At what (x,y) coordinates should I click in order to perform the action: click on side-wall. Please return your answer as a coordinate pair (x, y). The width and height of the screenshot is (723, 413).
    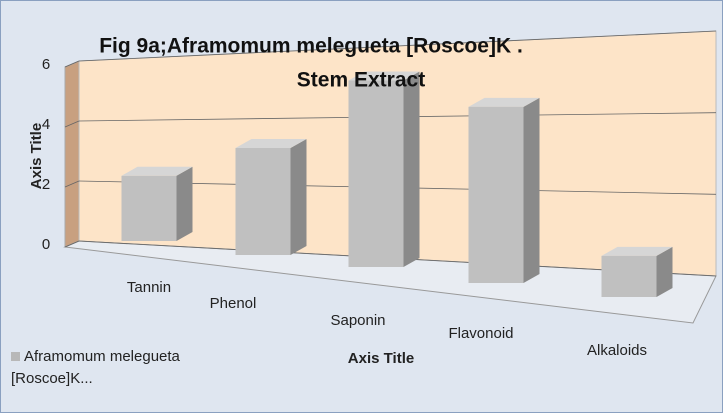
    Looking at the image, I should click on (72, 154).